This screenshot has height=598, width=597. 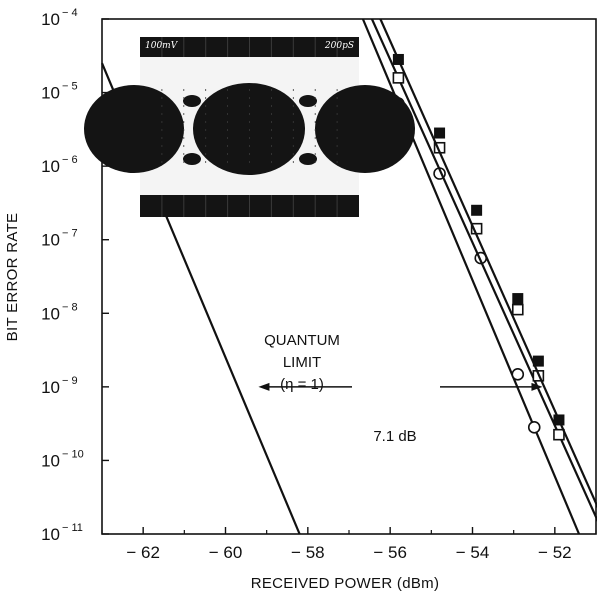 What do you see at coordinates (345, 583) in the screenshot?
I see `x-axis-label: RECEIVED POWER (dBm)` at bounding box center [345, 583].